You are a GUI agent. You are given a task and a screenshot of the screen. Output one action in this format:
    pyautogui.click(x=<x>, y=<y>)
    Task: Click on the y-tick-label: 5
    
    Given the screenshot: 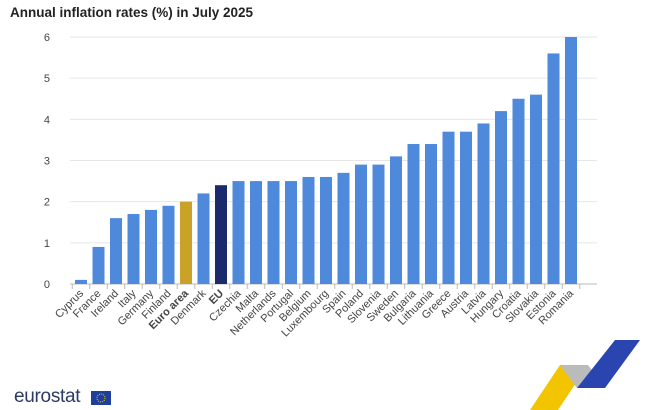 What is the action you would take?
    pyautogui.click(x=47, y=79)
    